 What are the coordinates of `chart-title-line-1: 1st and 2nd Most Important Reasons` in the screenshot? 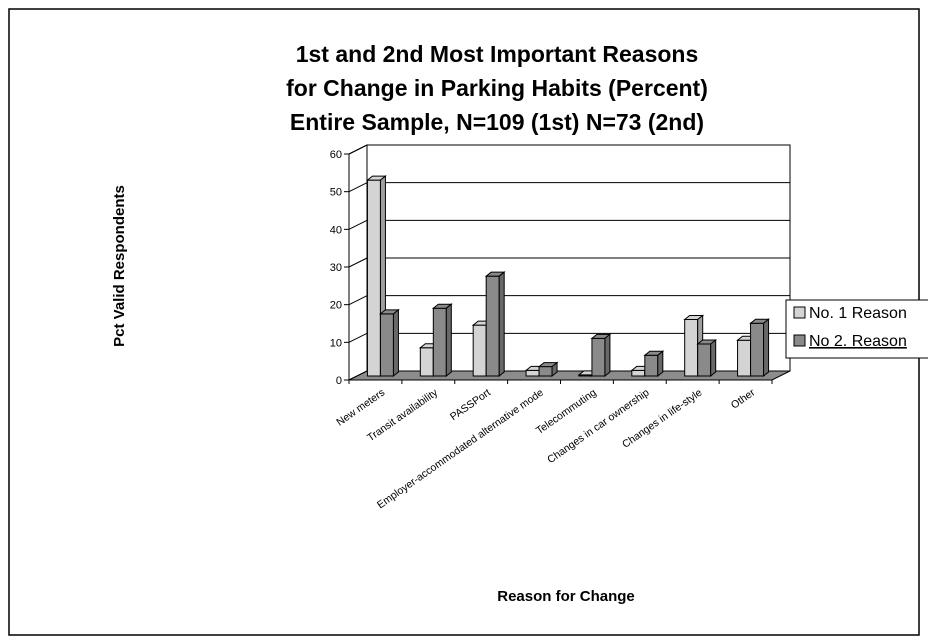 It's located at (497, 54).